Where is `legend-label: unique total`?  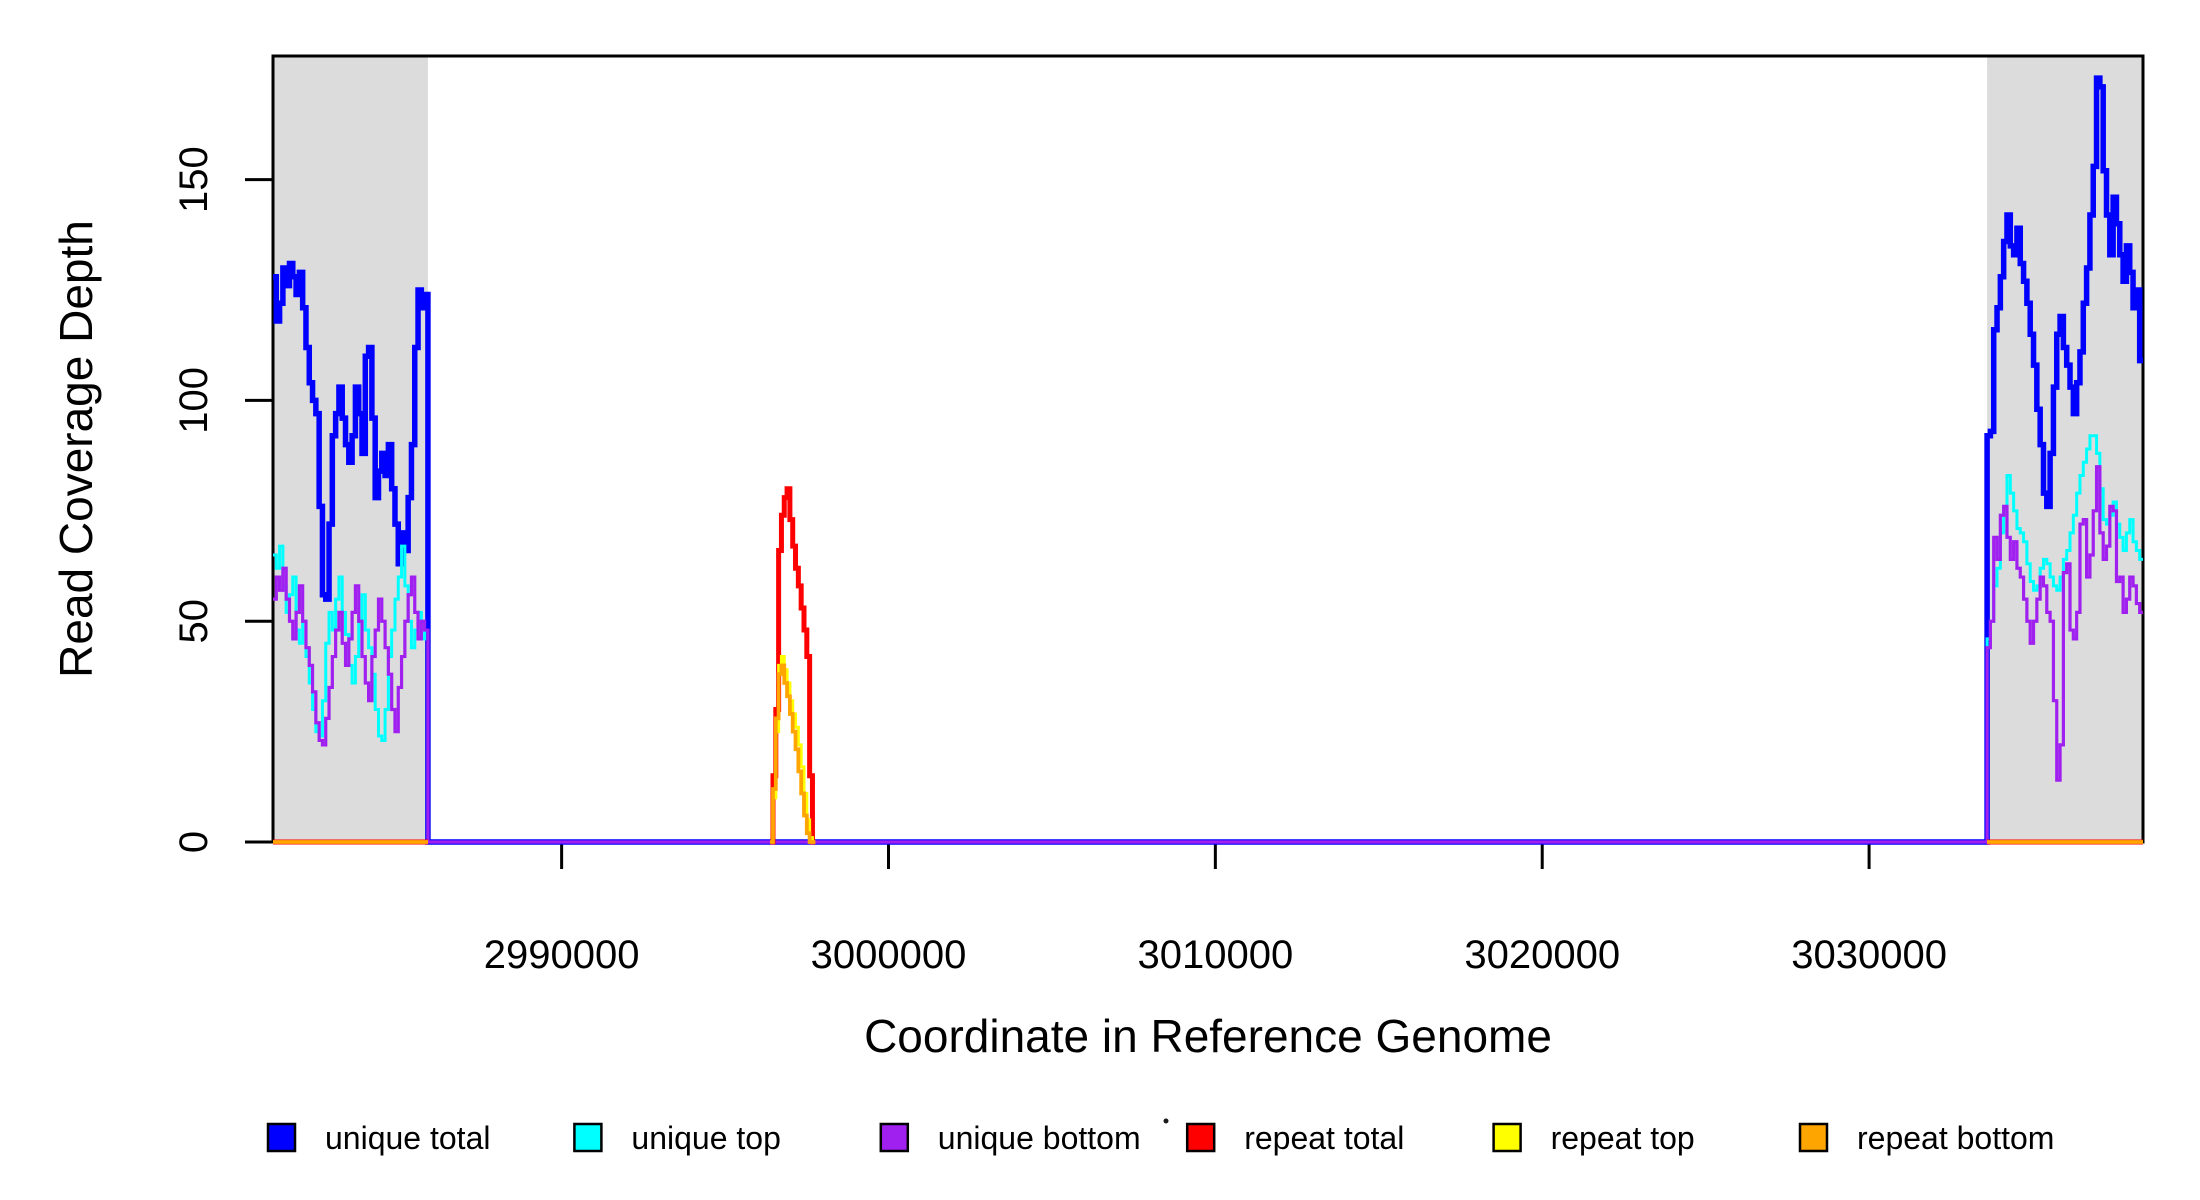 legend-label: unique total is located at coordinates (407, 1138).